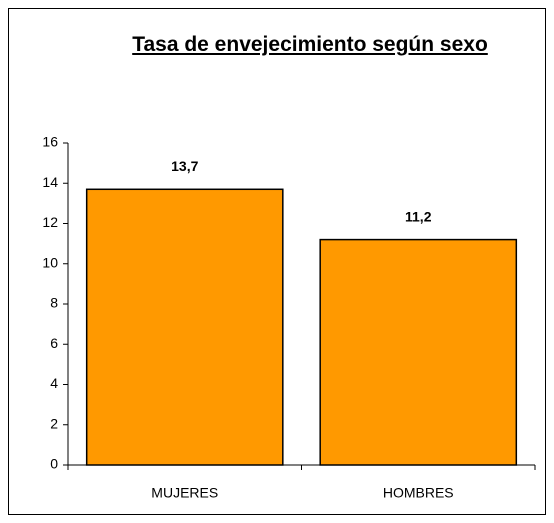  Describe the element at coordinates (50, 262) in the screenshot. I see `y-tick-label: 10` at that location.